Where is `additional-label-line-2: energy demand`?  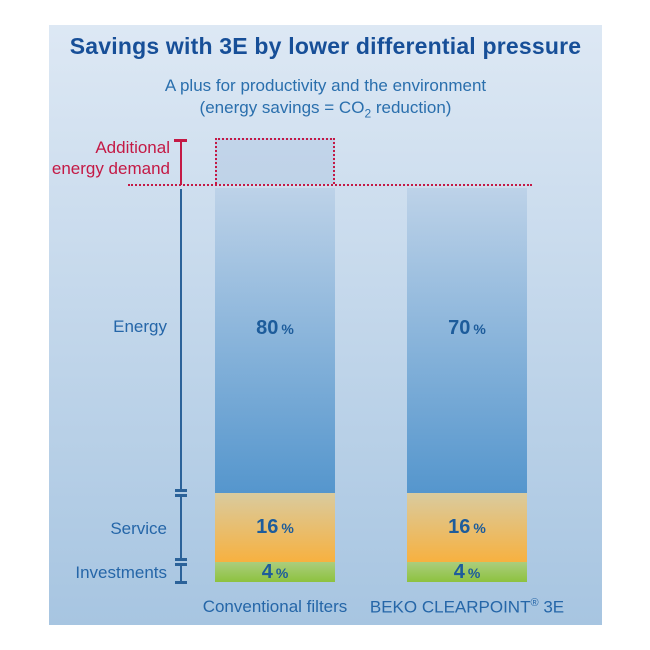
additional-label-line-2: energy demand is located at coordinates (110, 168).